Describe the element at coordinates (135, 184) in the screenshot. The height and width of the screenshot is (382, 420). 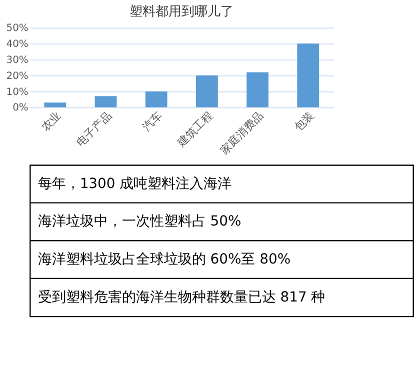
I see `text: 每年，1300 成吨塑料注入海洋` at that location.